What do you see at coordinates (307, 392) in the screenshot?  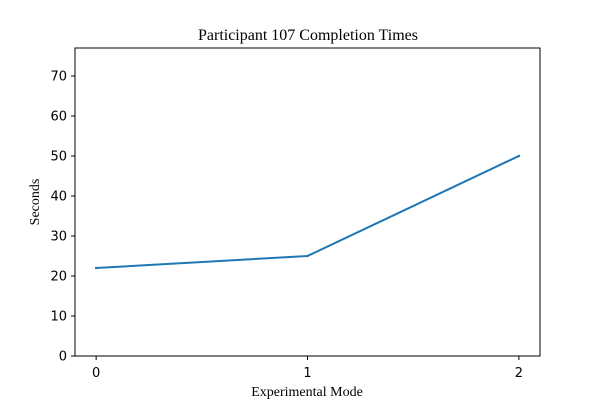 I see `x-axis-label: Experimental Mode` at bounding box center [307, 392].